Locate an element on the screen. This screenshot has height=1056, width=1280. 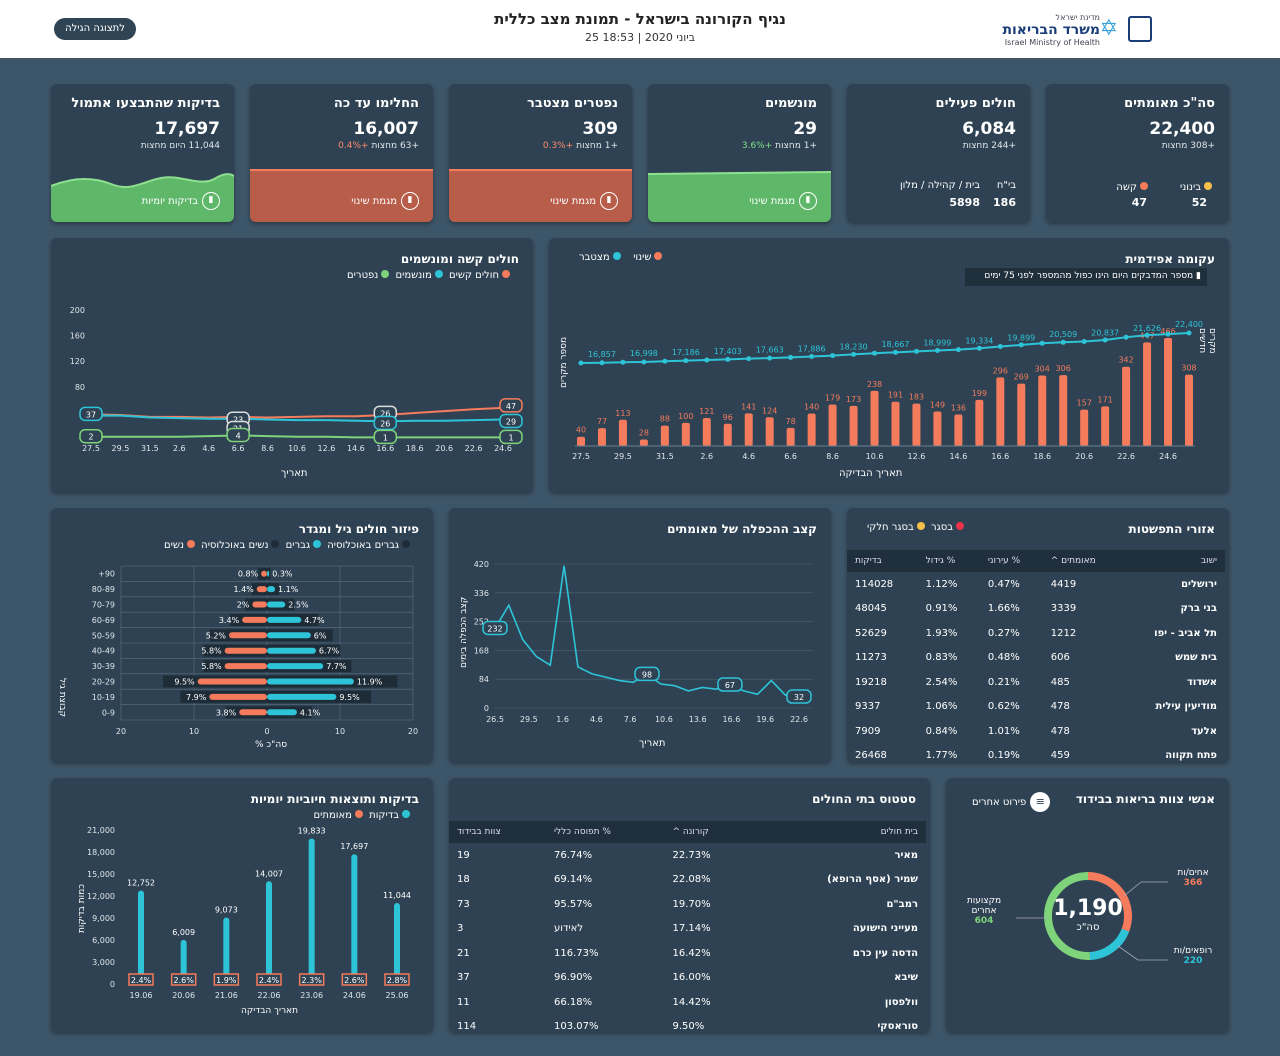
kpi-value: 6,084 is located at coordinates (989, 129).